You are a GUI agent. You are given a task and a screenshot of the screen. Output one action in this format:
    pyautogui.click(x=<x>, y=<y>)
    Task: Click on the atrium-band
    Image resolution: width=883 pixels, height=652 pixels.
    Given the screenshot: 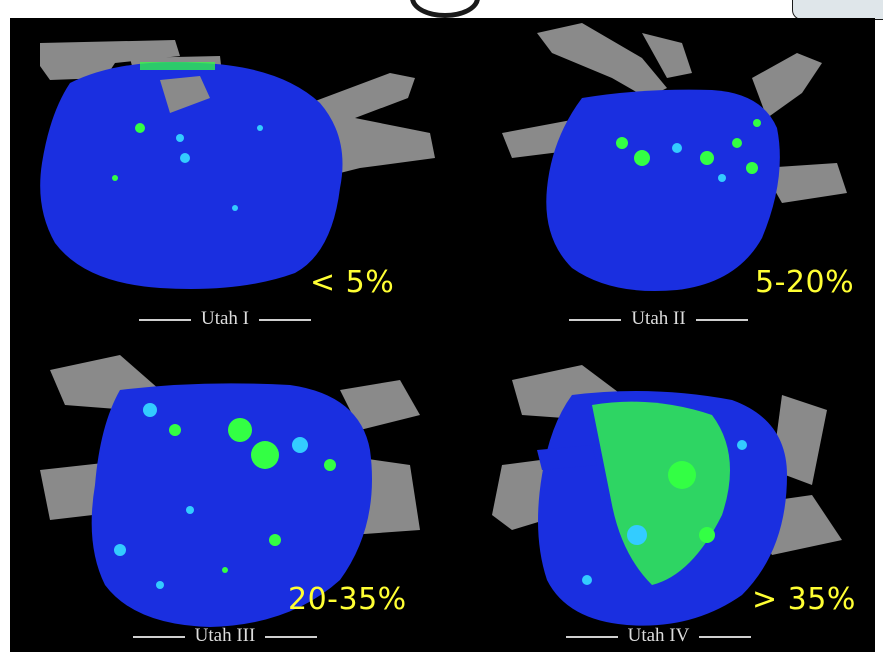 What is the action you would take?
    pyautogui.click(x=567, y=457)
    